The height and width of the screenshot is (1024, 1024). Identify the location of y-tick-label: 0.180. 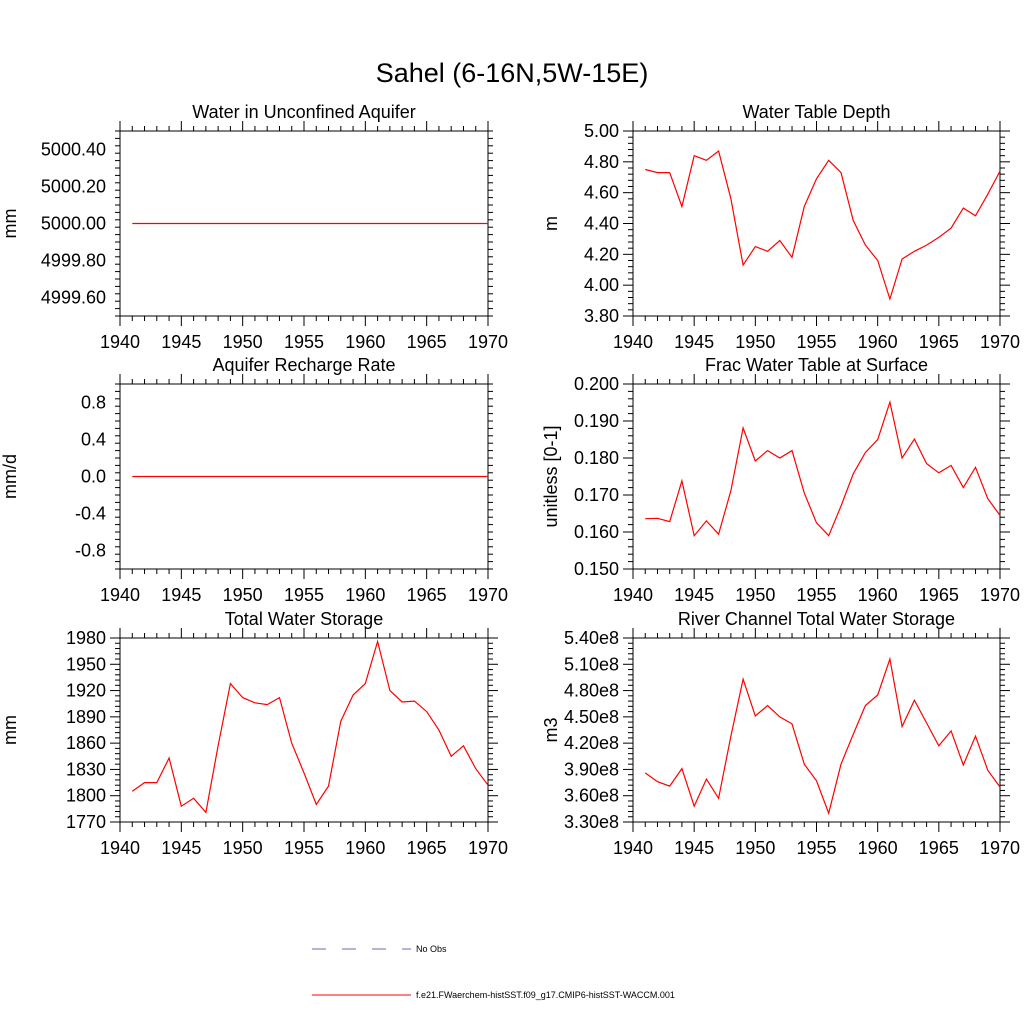
(596, 458).